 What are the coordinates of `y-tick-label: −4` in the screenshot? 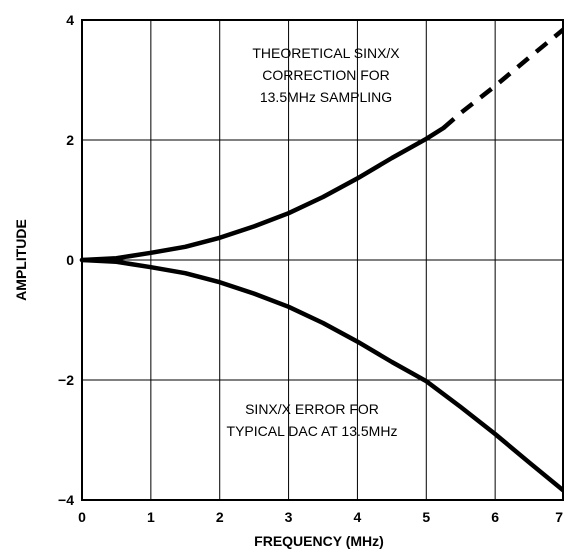 It's located at (66, 500).